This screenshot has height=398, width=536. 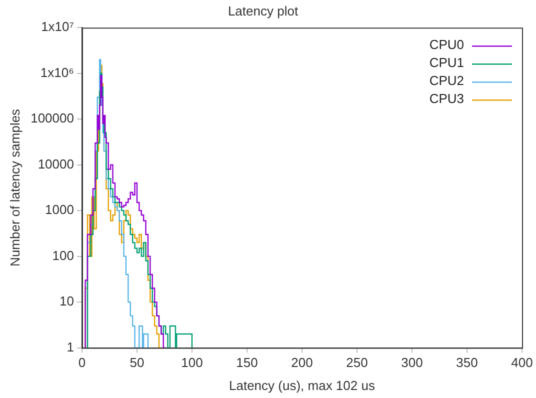 I want to click on chart-title: Latency plot, so click(x=263, y=10).